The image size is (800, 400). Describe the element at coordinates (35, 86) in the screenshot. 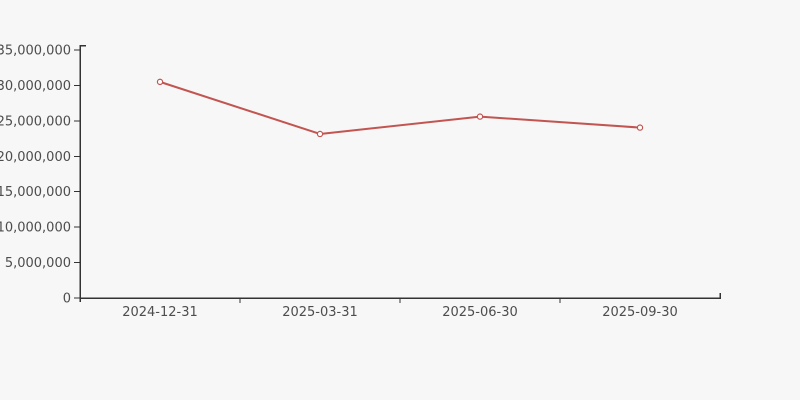

I see `y-tick-label: 30,000,000` at that location.